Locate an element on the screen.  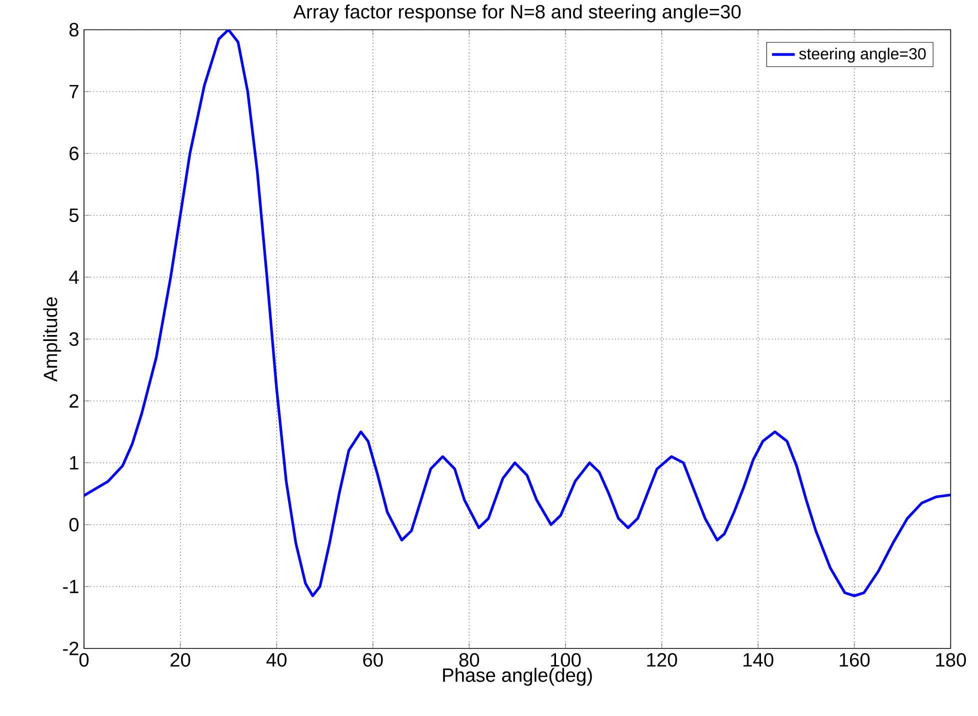
y-tick-label: 6 is located at coordinates (74, 153).